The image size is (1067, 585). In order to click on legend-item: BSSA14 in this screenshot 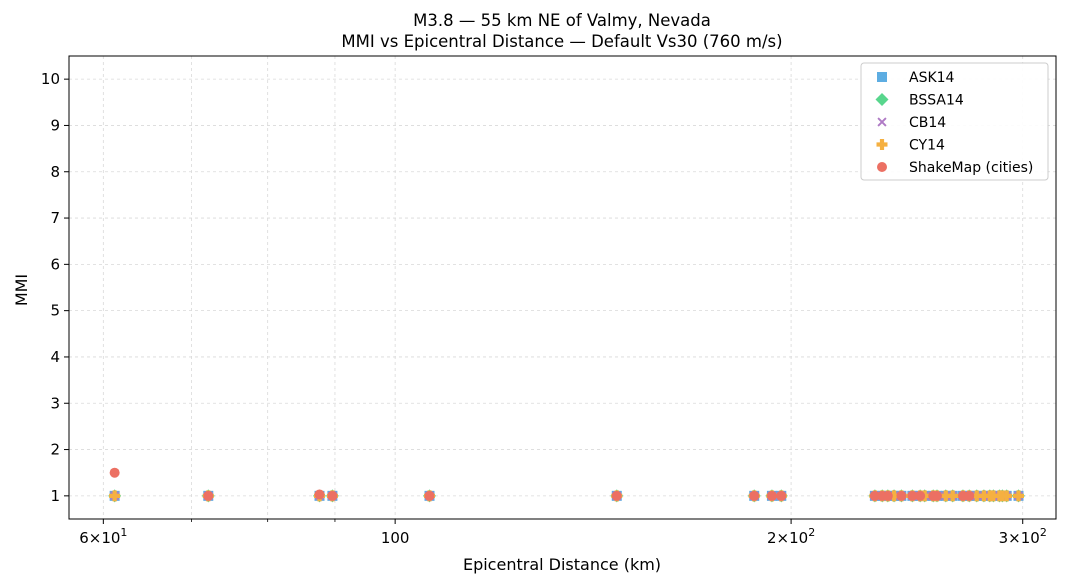, I will do `click(919, 101)`.